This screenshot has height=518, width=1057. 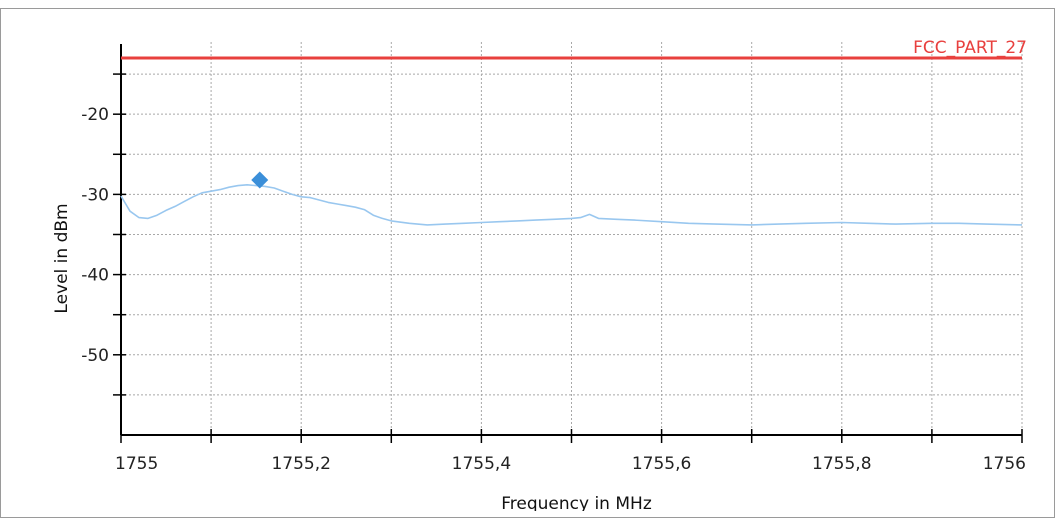 What do you see at coordinates (95, 356) in the screenshot?
I see `y-tick-label: -50` at bounding box center [95, 356].